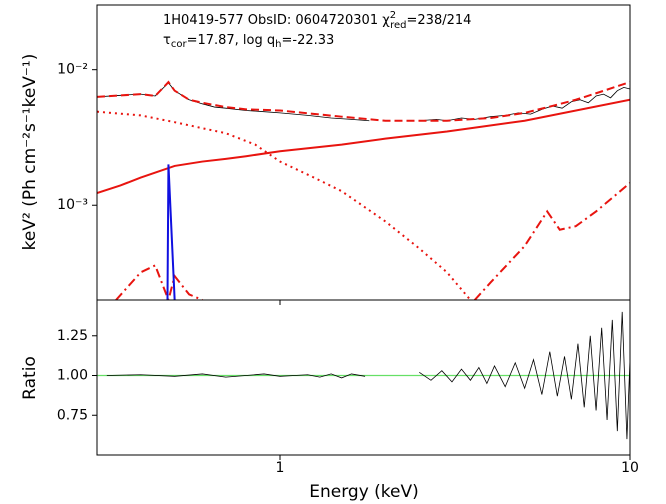 The image size is (666, 504). I want to click on y-axis-label: keV² (Ph cm⁻²s⁻¹keV⁻¹), so click(30, 152).